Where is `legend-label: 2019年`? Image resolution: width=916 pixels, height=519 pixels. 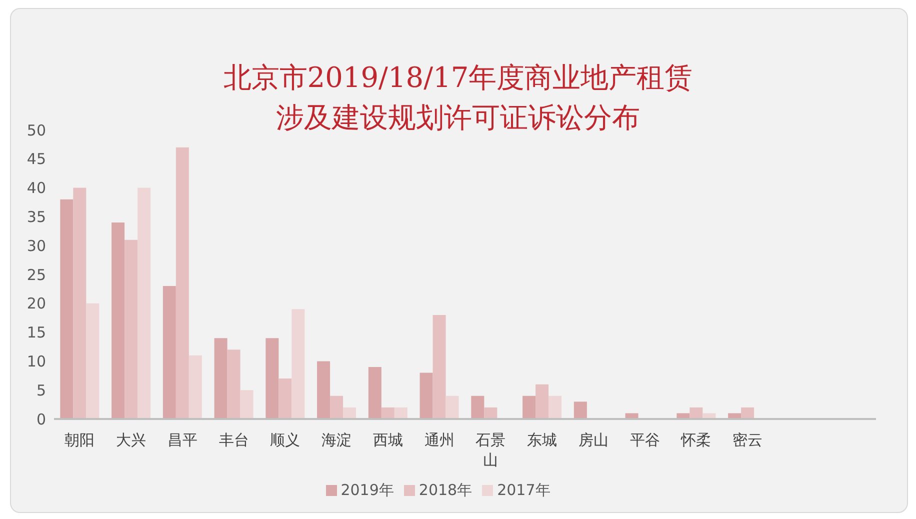 legend-label: 2019年 is located at coordinates (367, 490).